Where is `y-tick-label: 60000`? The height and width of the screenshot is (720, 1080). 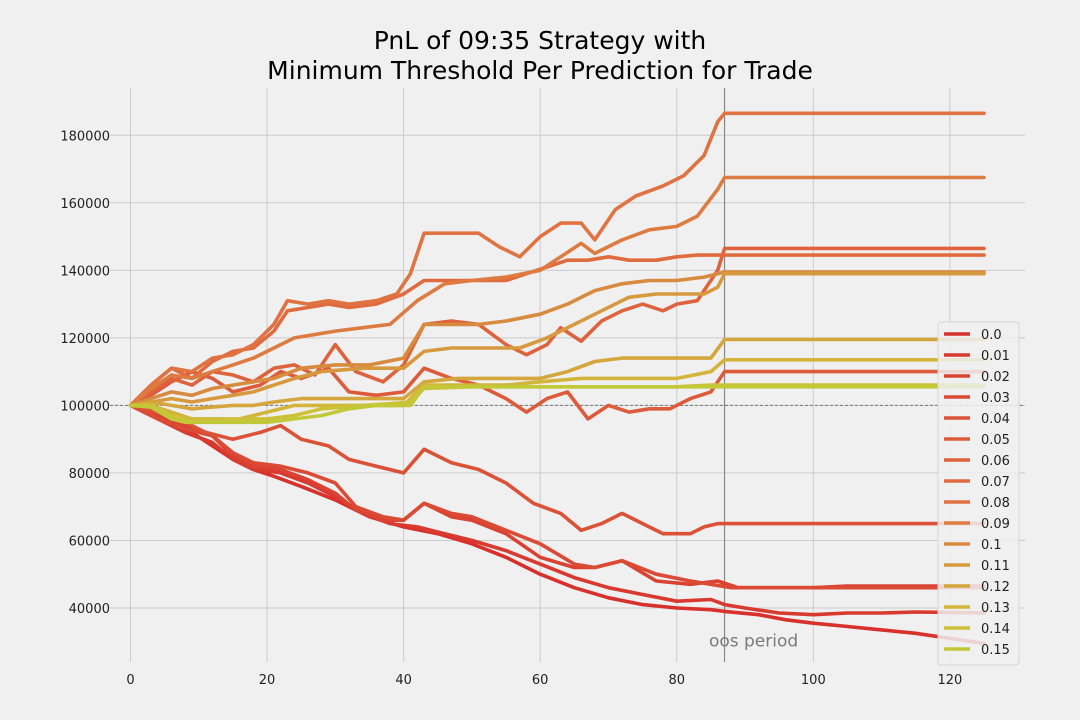 y-tick-label: 60000 is located at coordinates (89, 541).